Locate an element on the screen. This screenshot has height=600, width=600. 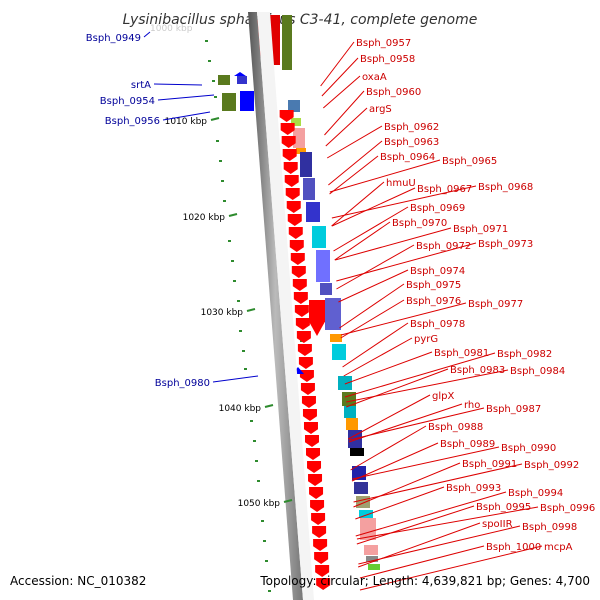
right-gene-label: oxaA is located at coordinates (374, 77).